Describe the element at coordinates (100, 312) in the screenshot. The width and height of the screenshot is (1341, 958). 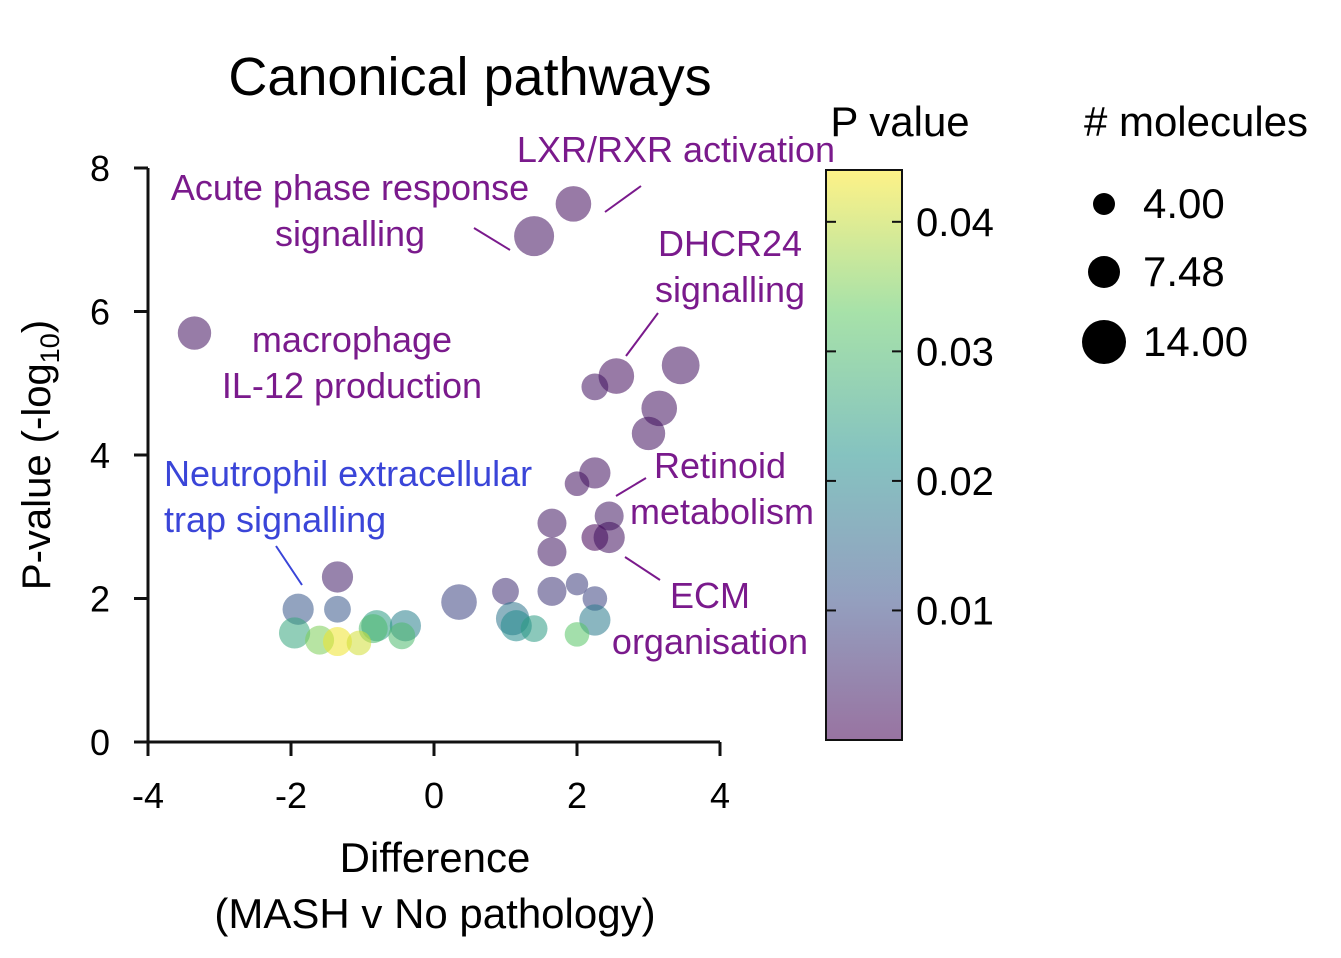
I see `y-tick-label-3: 6` at that location.